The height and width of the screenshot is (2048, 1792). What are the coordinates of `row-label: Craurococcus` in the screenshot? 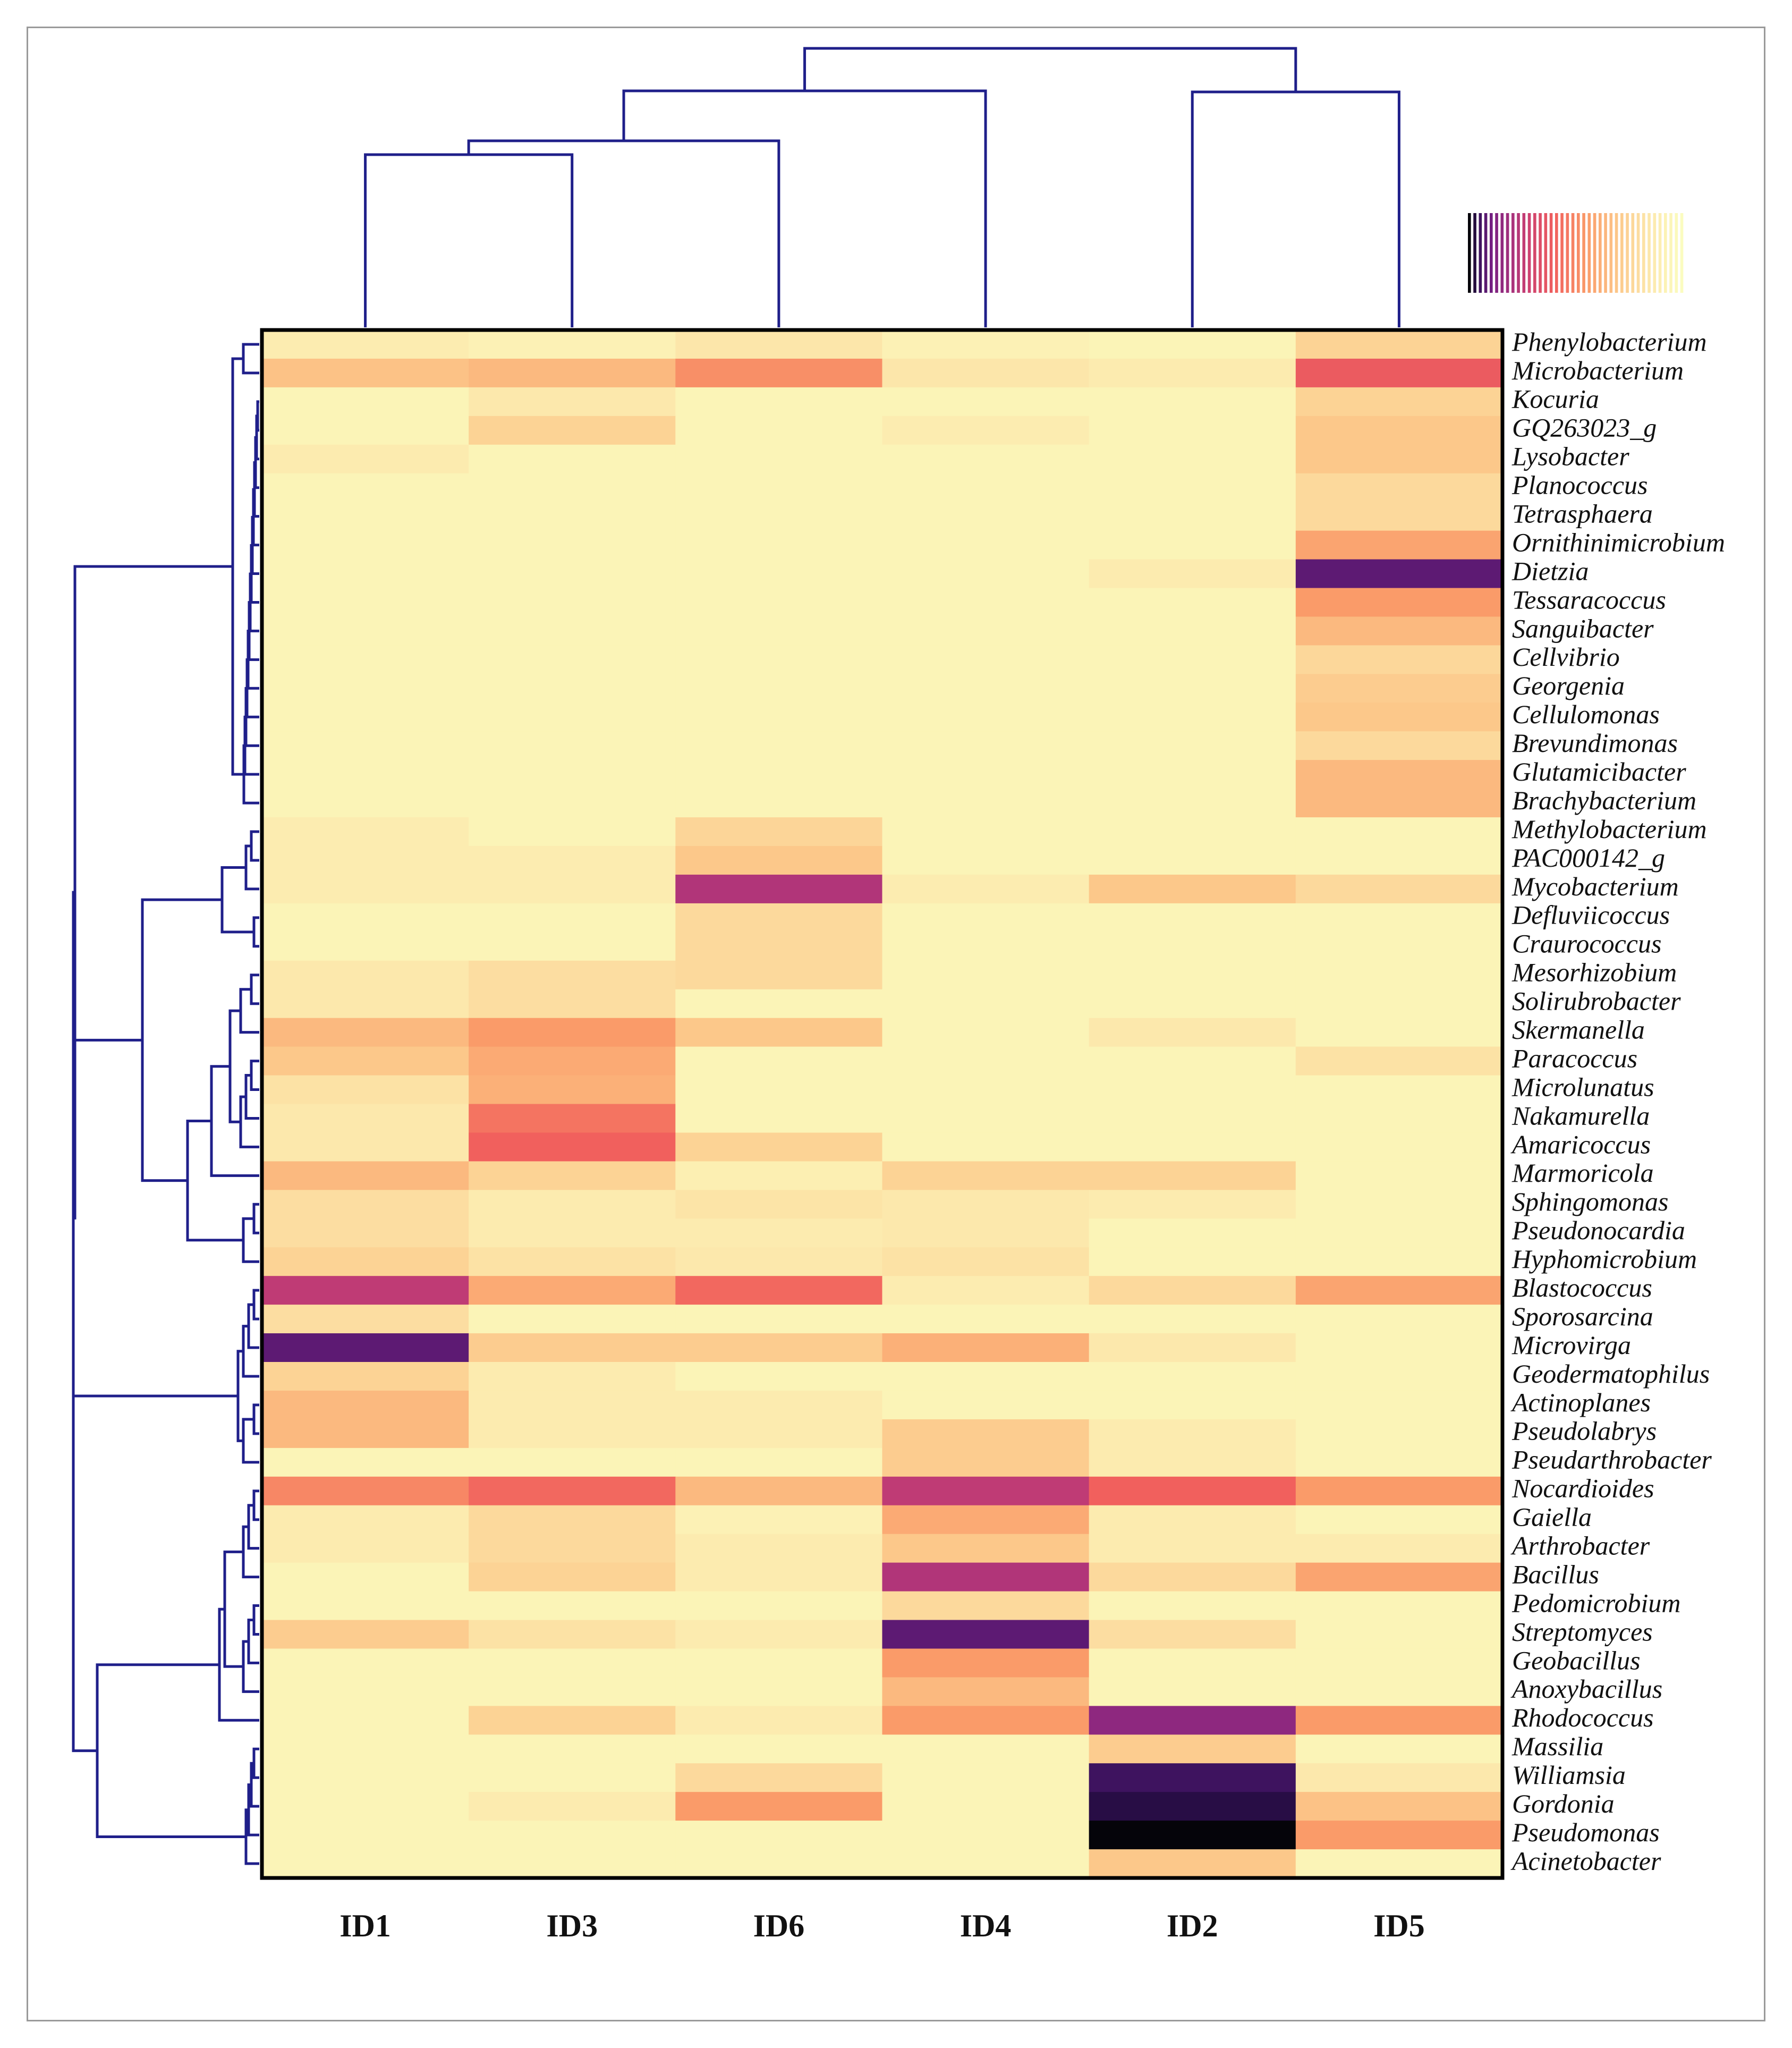 It's located at (1587, 944).